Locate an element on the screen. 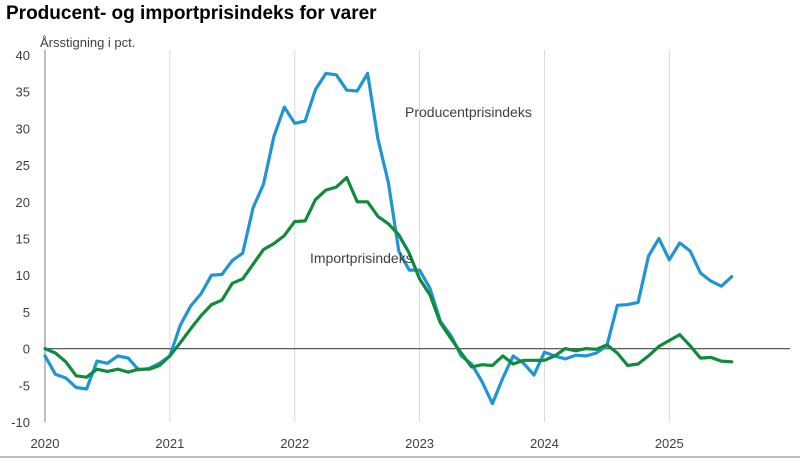  y-tick-label: 25 is located at coordinates (23, 165).